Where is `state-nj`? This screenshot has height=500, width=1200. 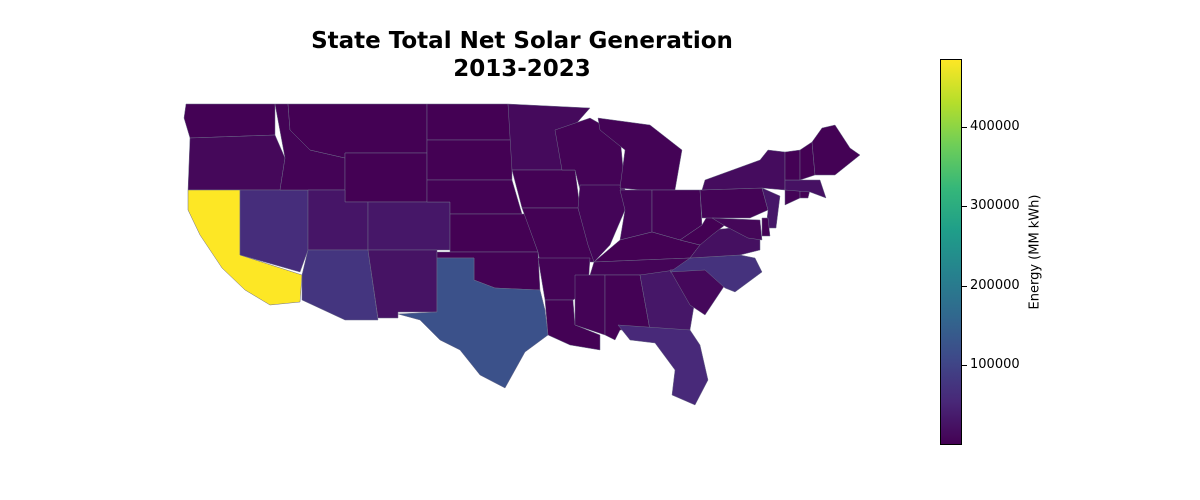 state-nj is located at coordinates (771, 208).